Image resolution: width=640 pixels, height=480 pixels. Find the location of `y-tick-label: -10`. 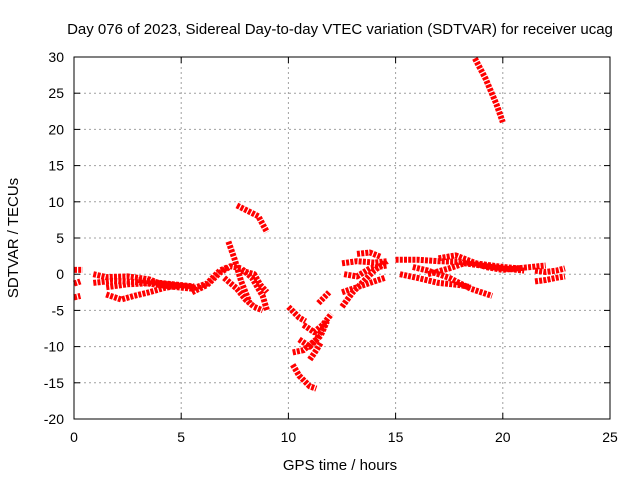

y-tick-label: -10 is located at coordinates (54, 347).